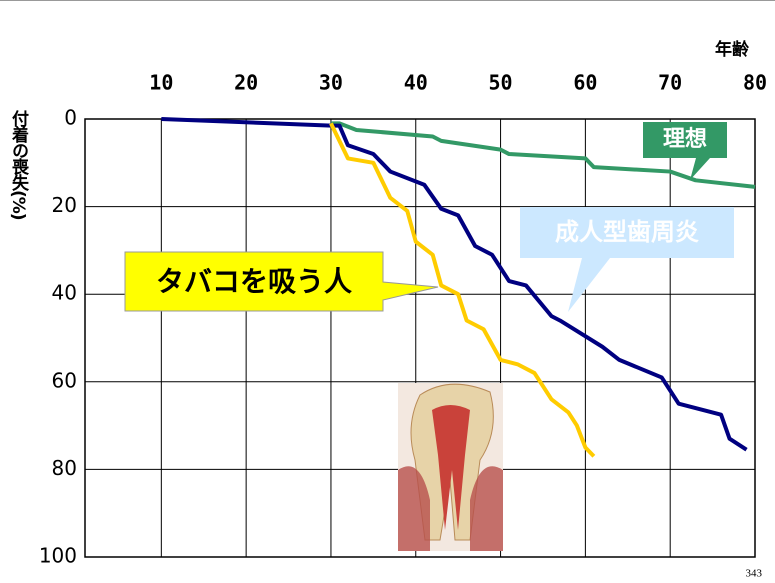 The image size is (775, 583). Describe the element at coordinates (161, 83) in the screenshot. I see `x-tick-label: 10` at that location.